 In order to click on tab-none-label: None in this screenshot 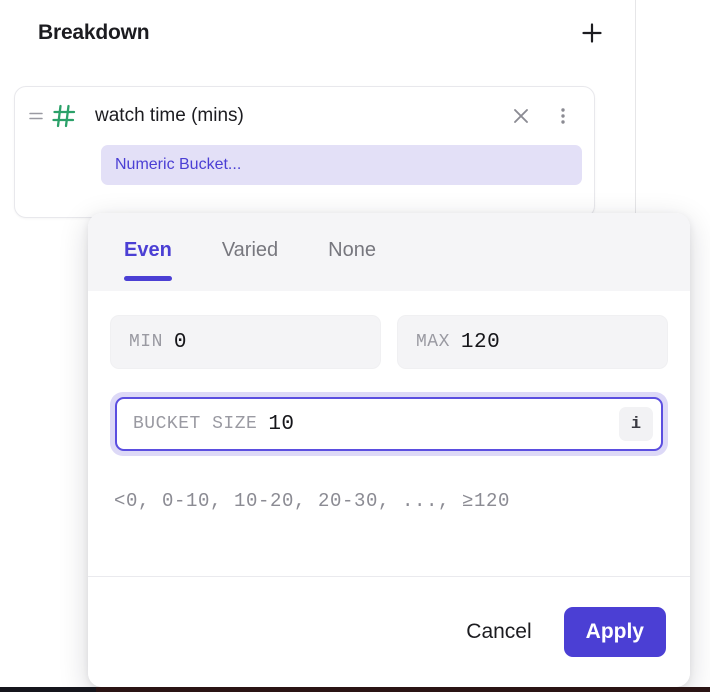, I will do `click(352, 250)`.